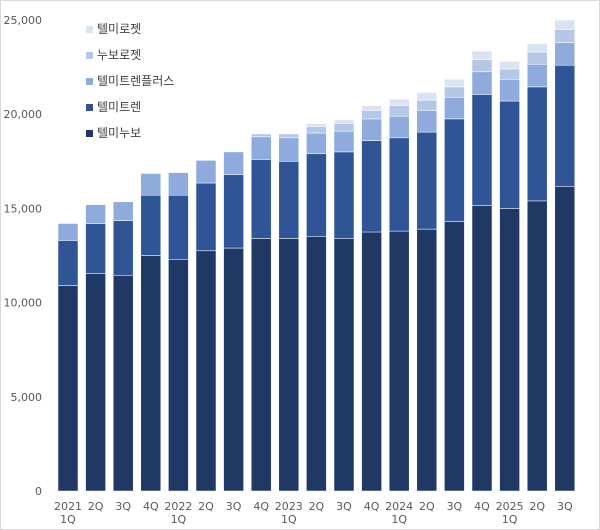 The image size is (600, 530). Describe the element at coordinates (23, 208) in the screenshot. I see `y-tick-label: 15,000` at that location.